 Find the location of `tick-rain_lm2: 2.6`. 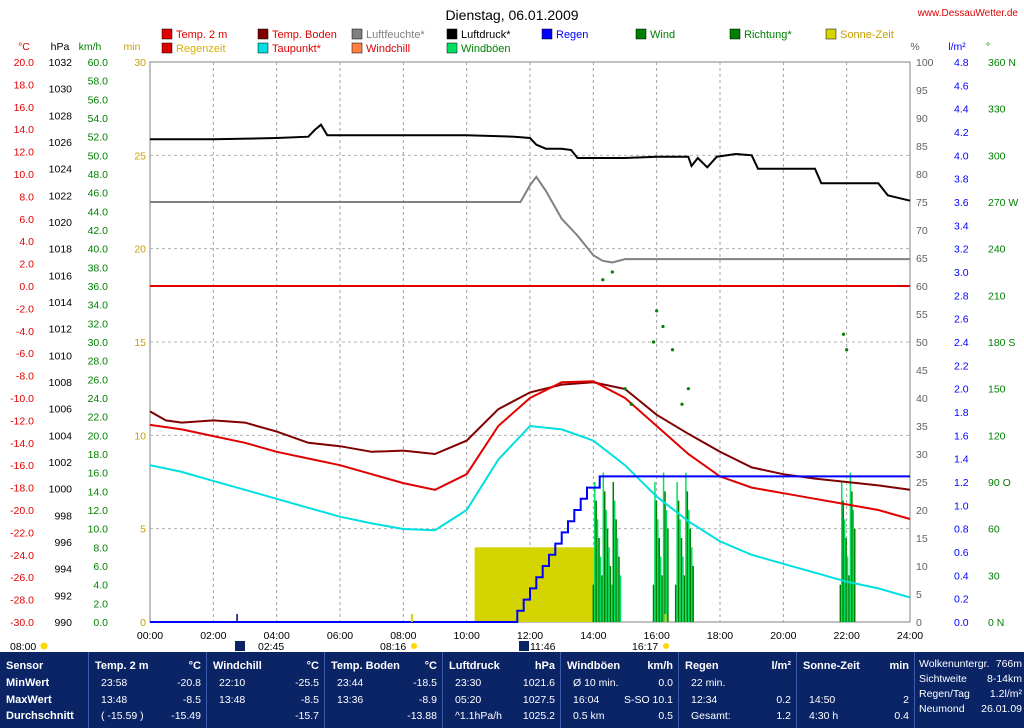

tick-rain_lm2: 2.6 is located at coordinates (961, 320).